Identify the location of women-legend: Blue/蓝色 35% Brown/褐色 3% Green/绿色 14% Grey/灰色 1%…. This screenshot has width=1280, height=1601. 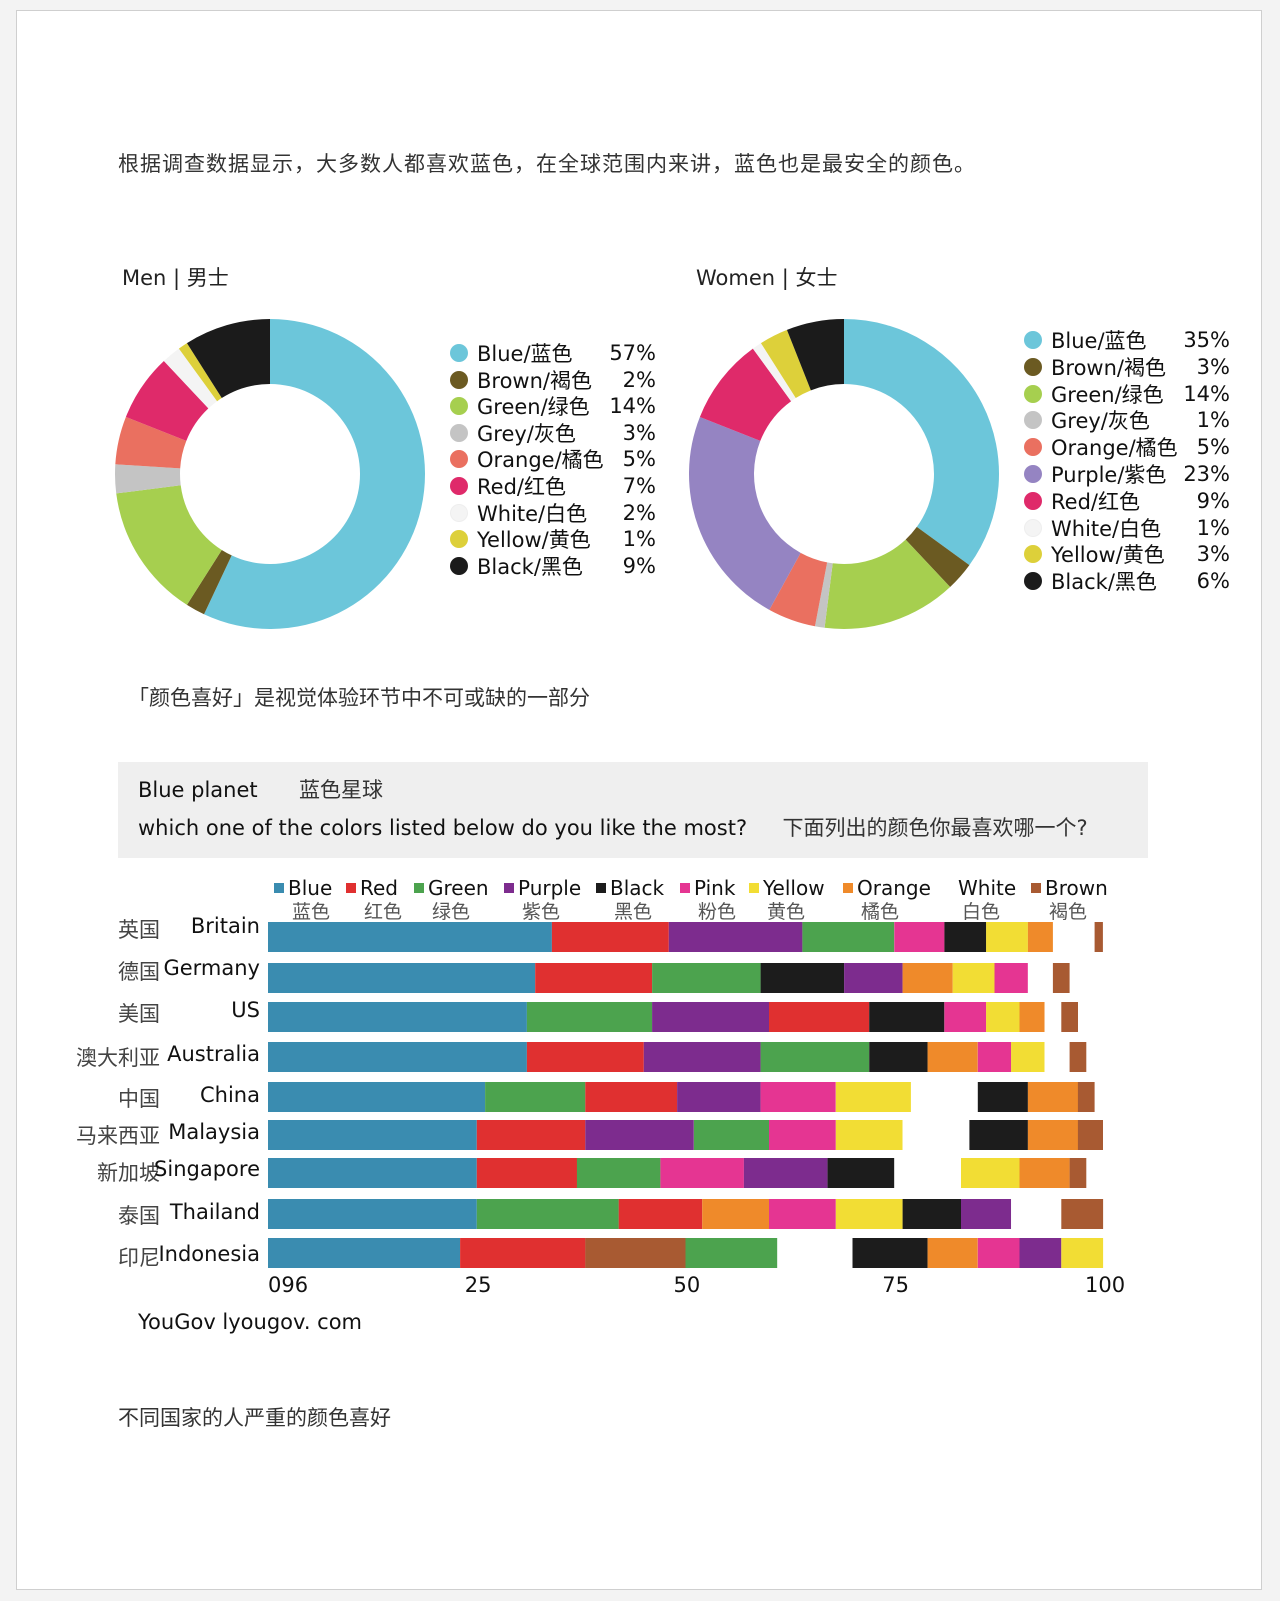
(1129, 462).